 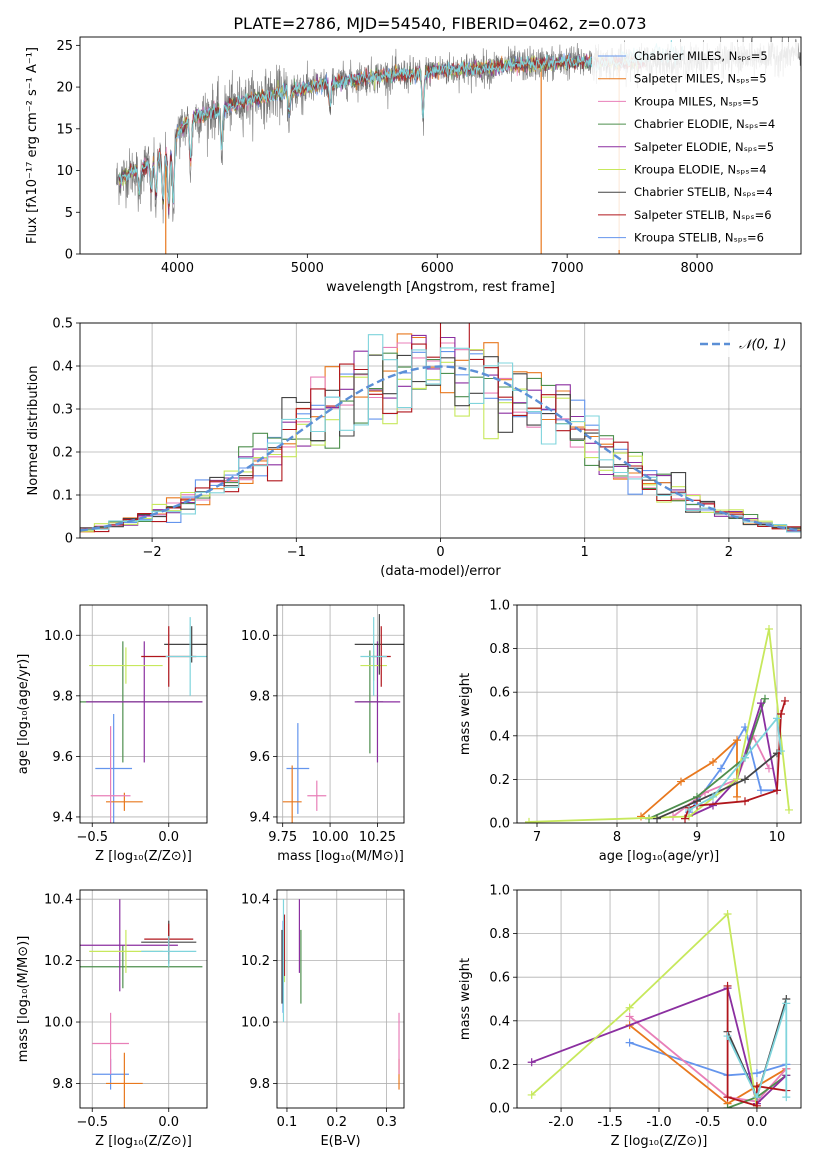 I want to click on x-tick-label: -0.5, so click(x=707, y=1122).